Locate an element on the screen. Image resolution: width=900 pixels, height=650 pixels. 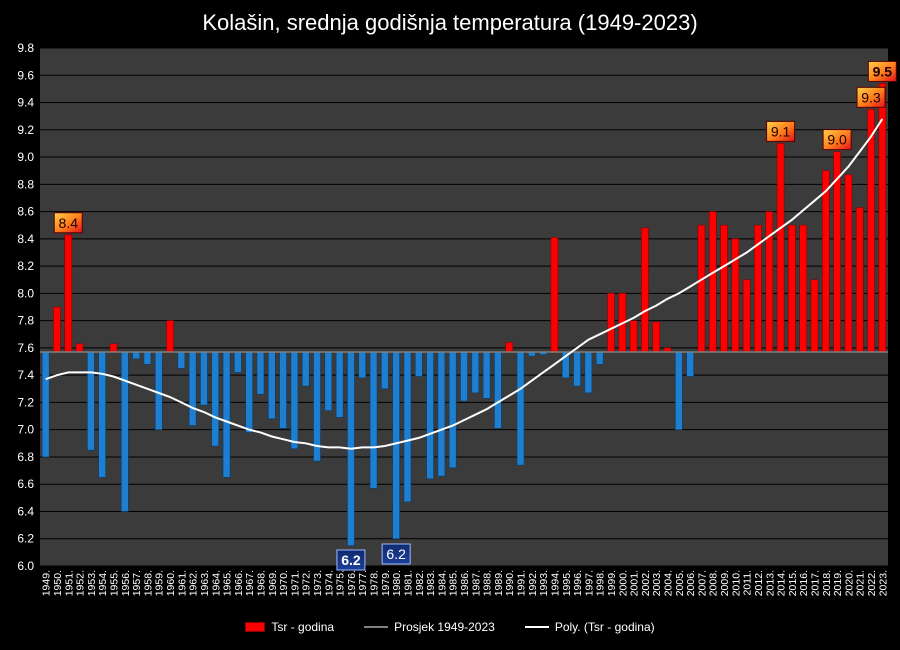
x-tick-label: 1992. is located at coordinates (533, 583).